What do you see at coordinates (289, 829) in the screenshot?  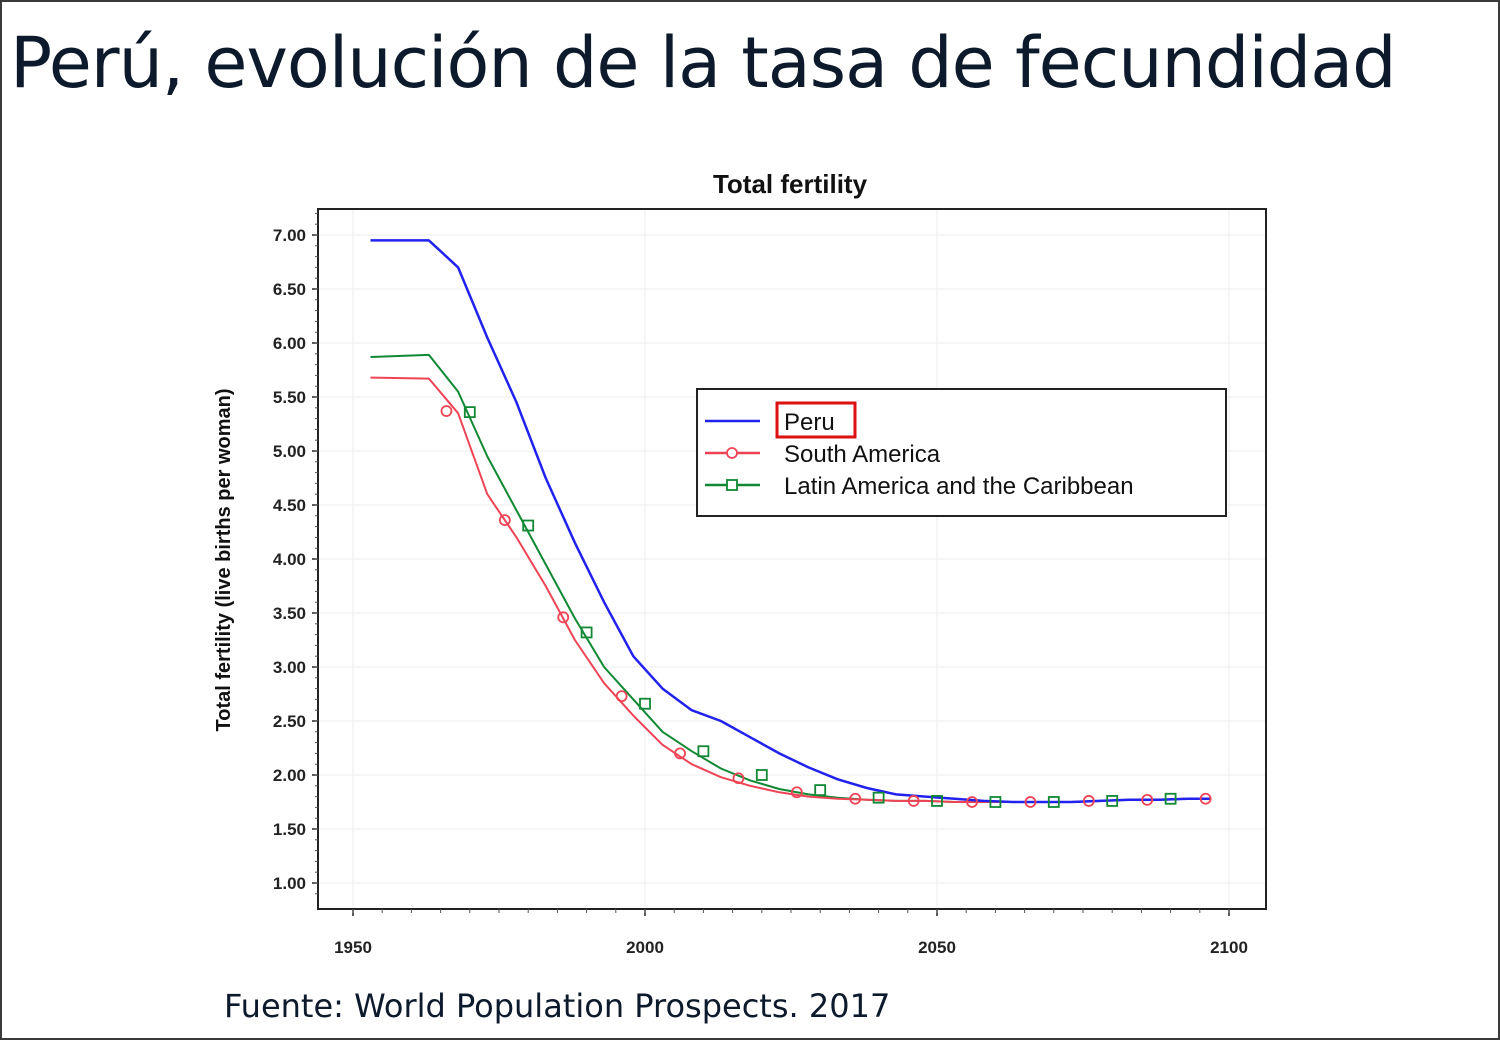 I see `y-tick-label: 1.50` at bounding box center [289, 829].